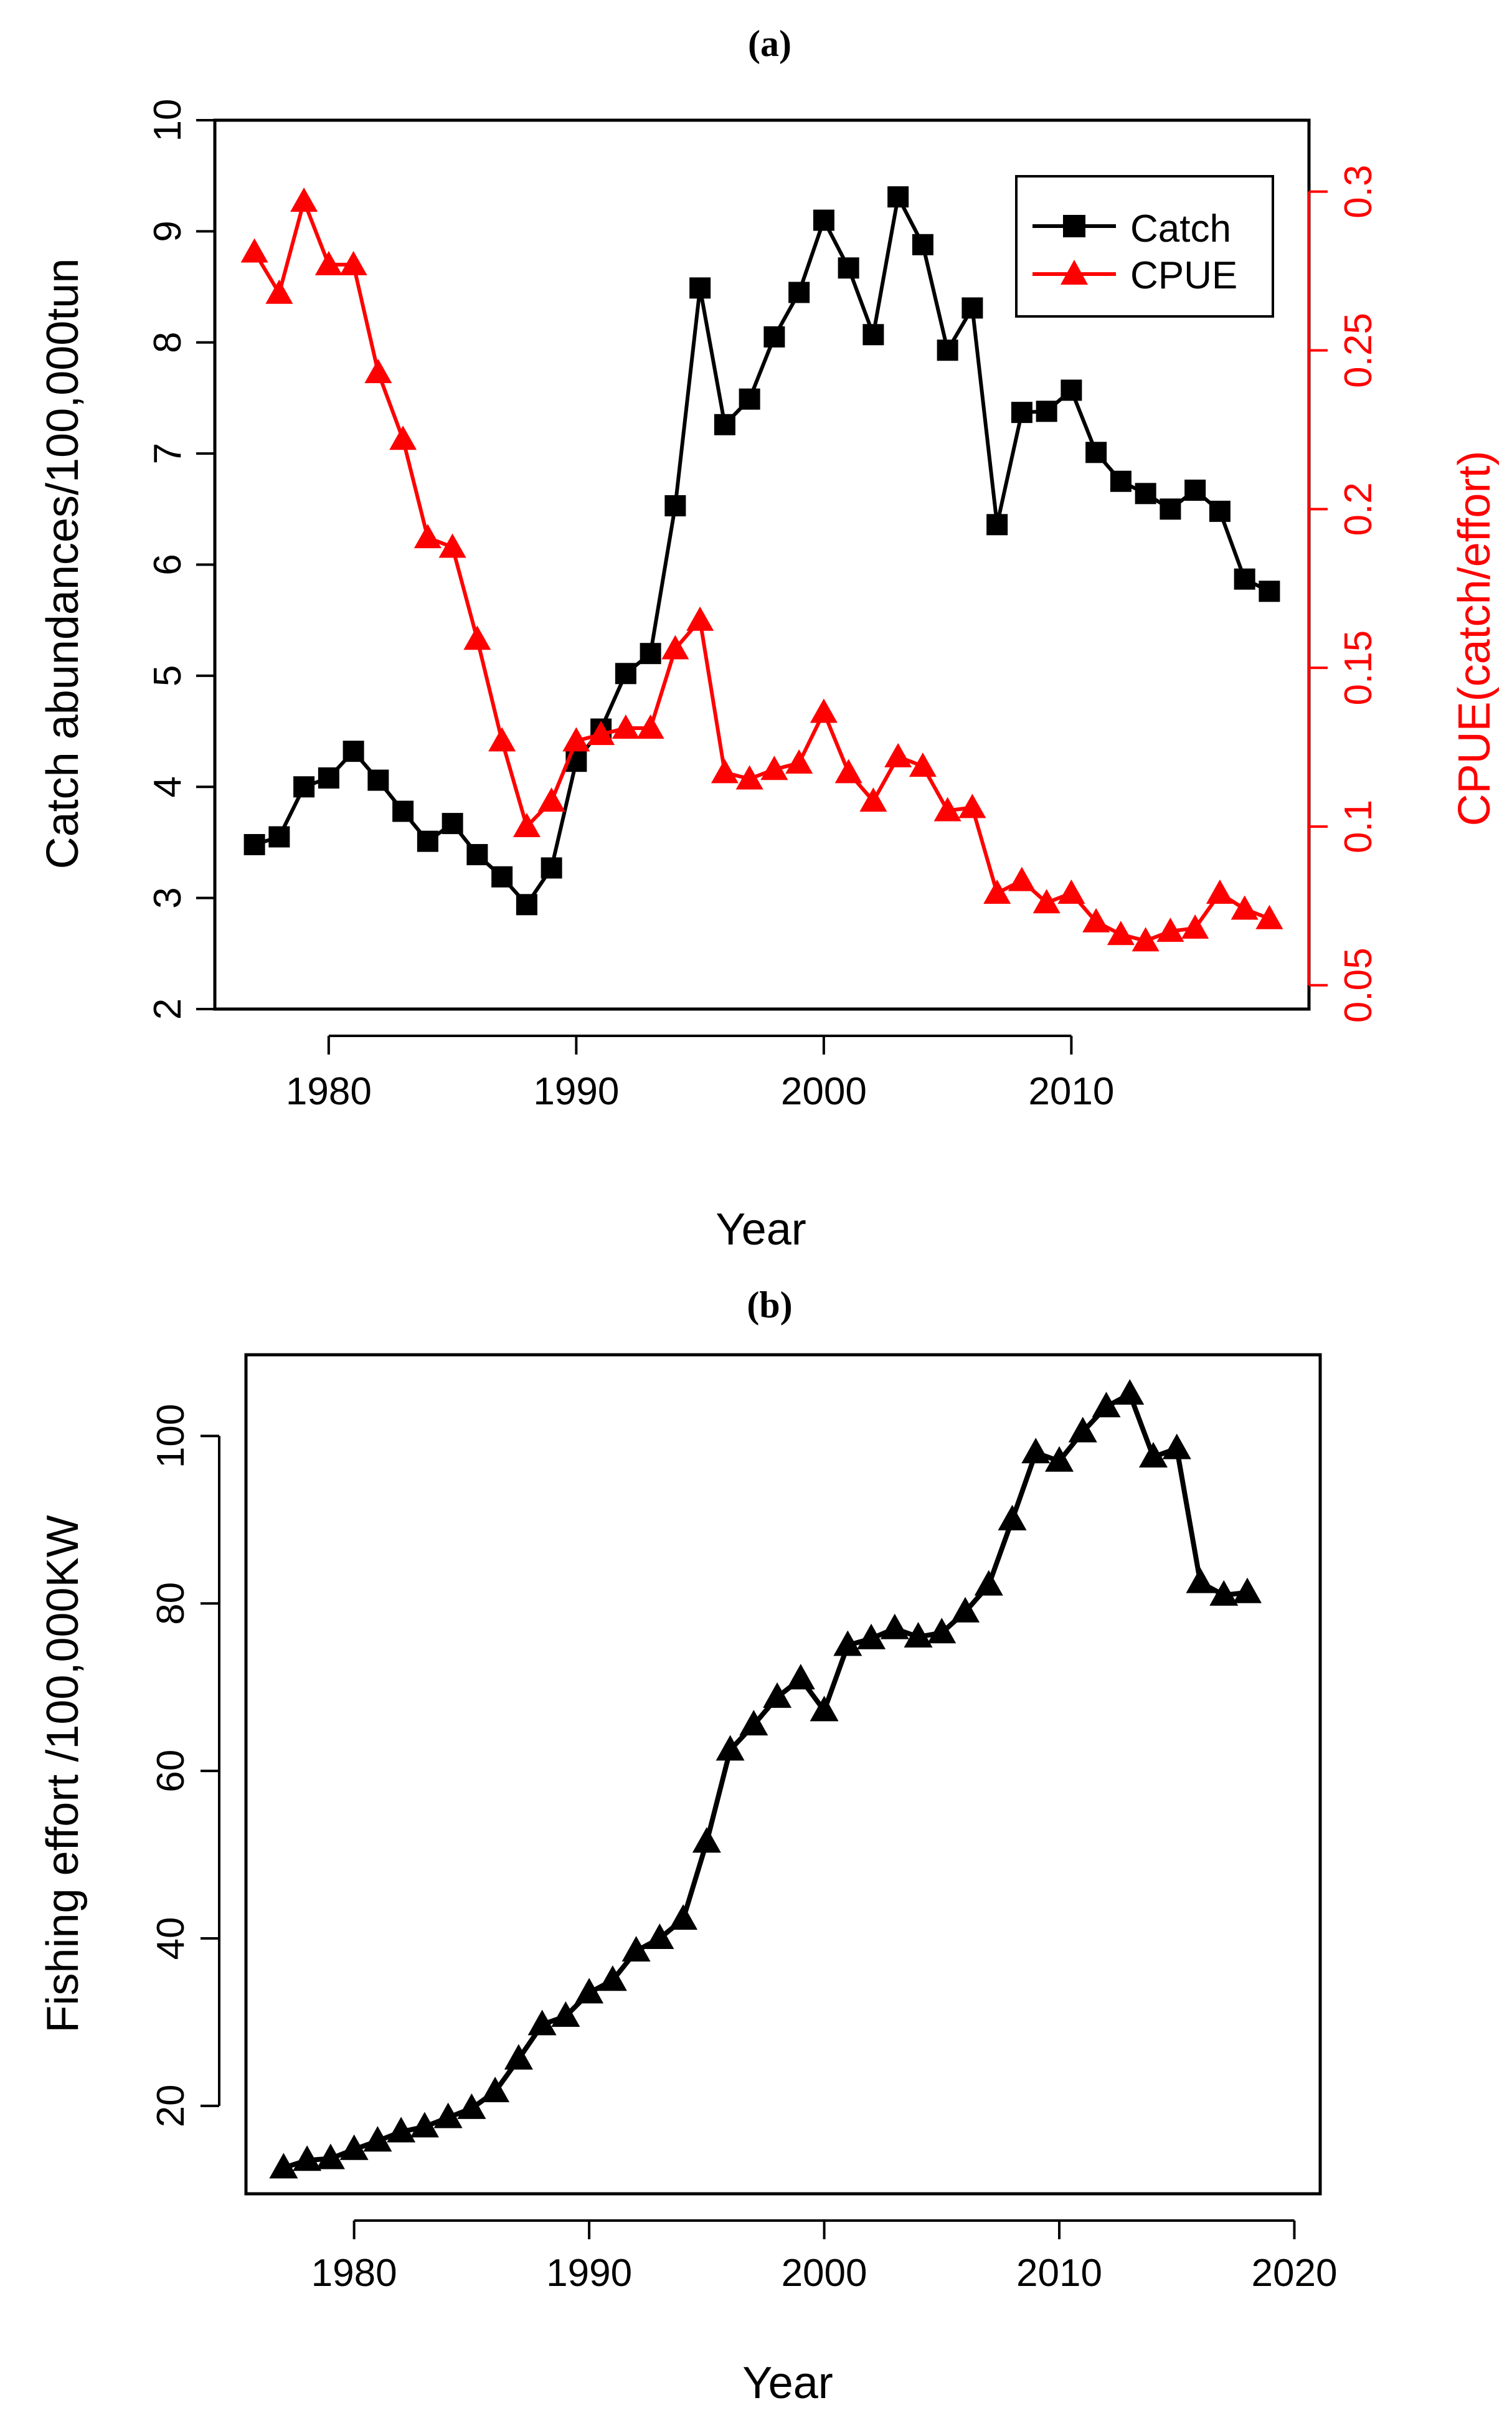  I want to click on panel-a-y-axis-label: Catch abundances/100,000tun, so click(63, 564).